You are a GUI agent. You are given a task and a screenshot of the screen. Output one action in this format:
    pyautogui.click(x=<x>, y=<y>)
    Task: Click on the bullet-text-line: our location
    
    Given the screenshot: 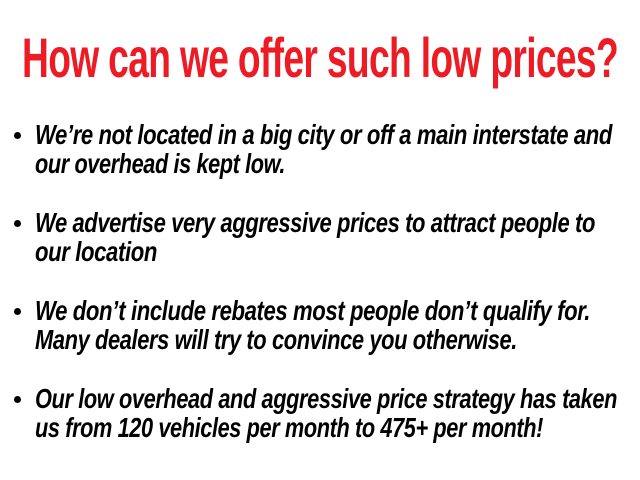 What is the action you would take?
    pyautogui.click(x=96, y=251)
    